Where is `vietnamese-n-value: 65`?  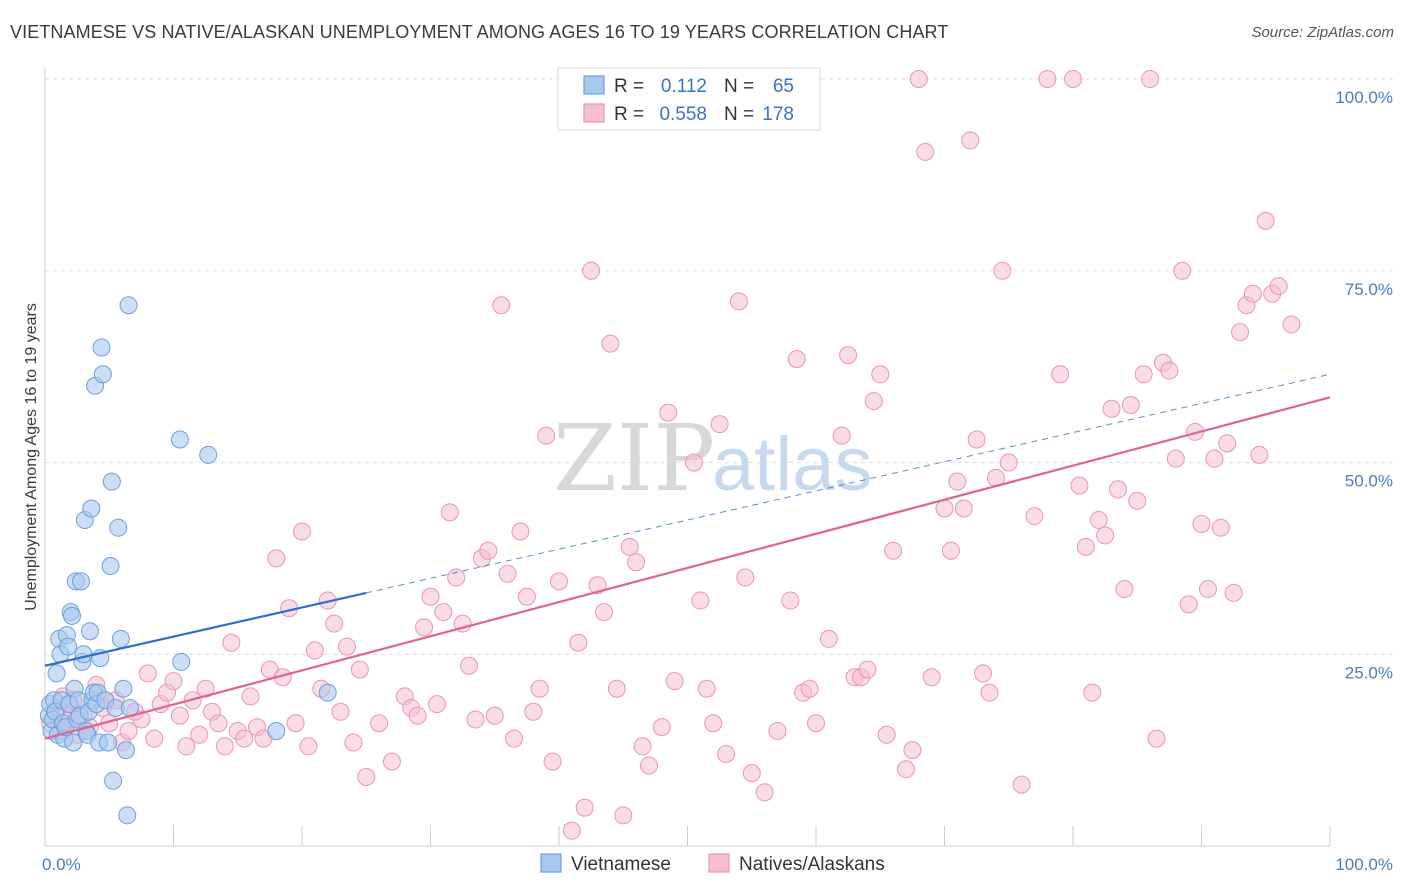
vietnamese-n-value: 65 is located at coordinates (783, 86).